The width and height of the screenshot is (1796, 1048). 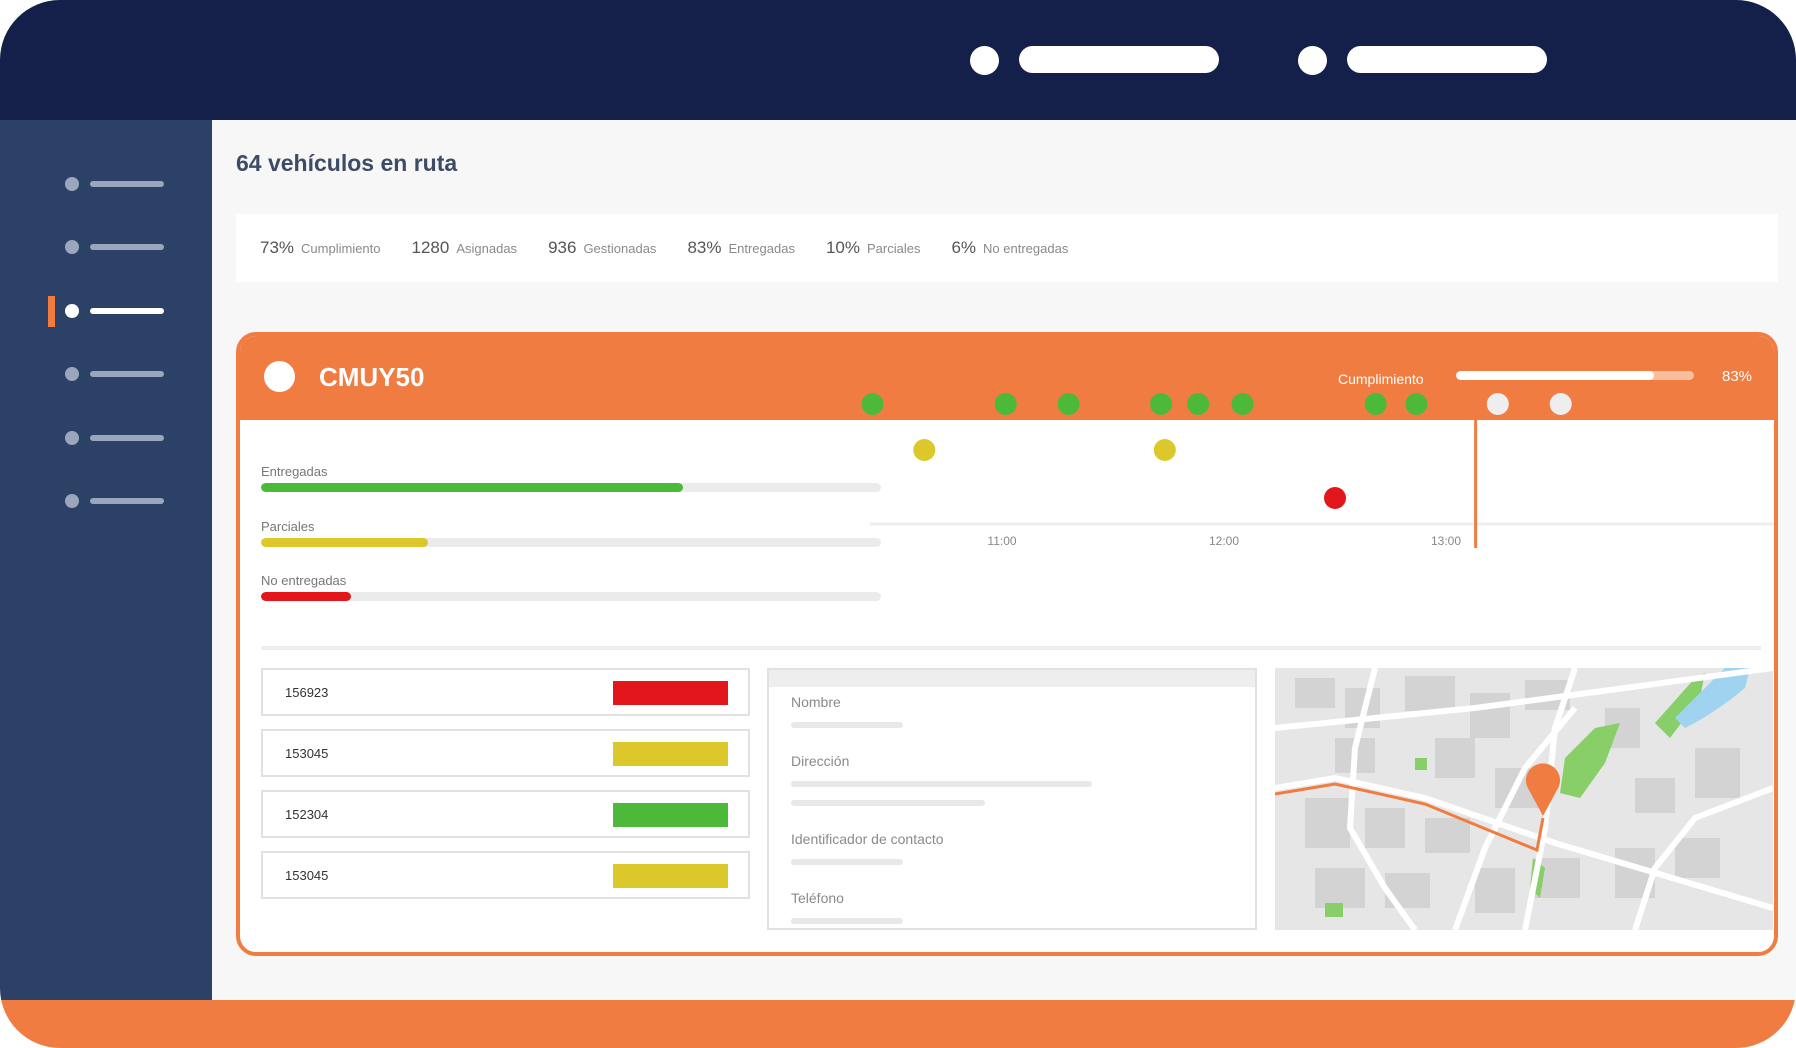 What do you see at coordinates (307, 692) in the screenshot?
I see `order-id: 156923` at bounding box center [307, 692].